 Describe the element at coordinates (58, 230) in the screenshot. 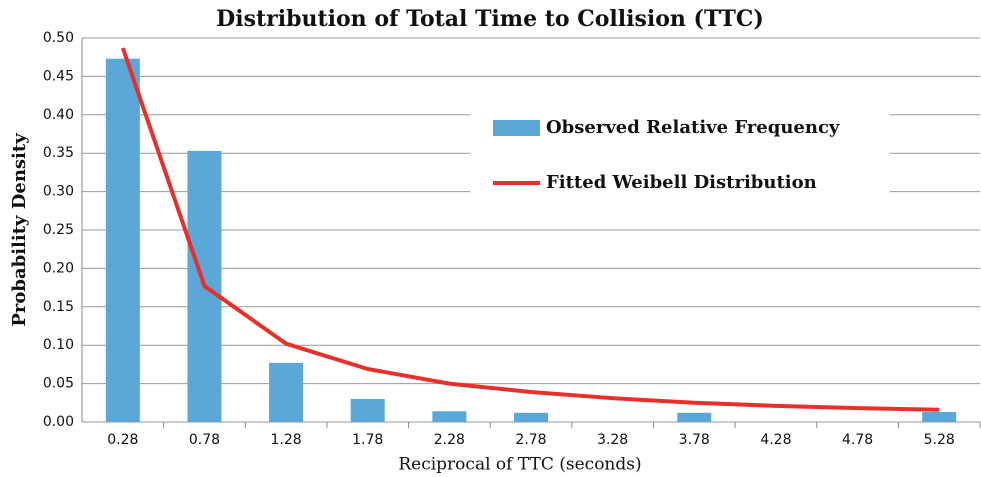

I see `y-tick-label: 0.25` at that location.